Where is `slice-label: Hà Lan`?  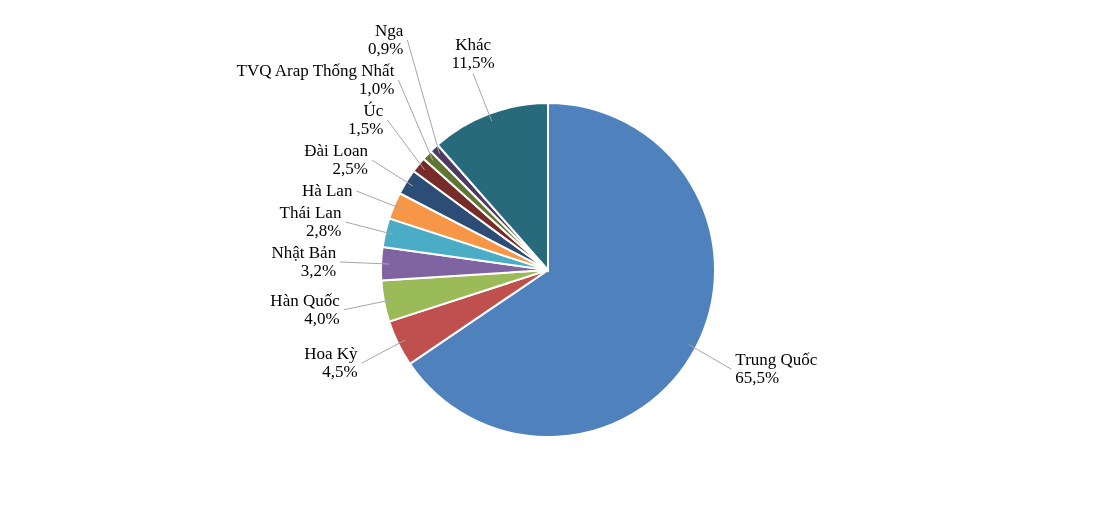 slice-label: Hà Lan is located at coordinates (327, 190).